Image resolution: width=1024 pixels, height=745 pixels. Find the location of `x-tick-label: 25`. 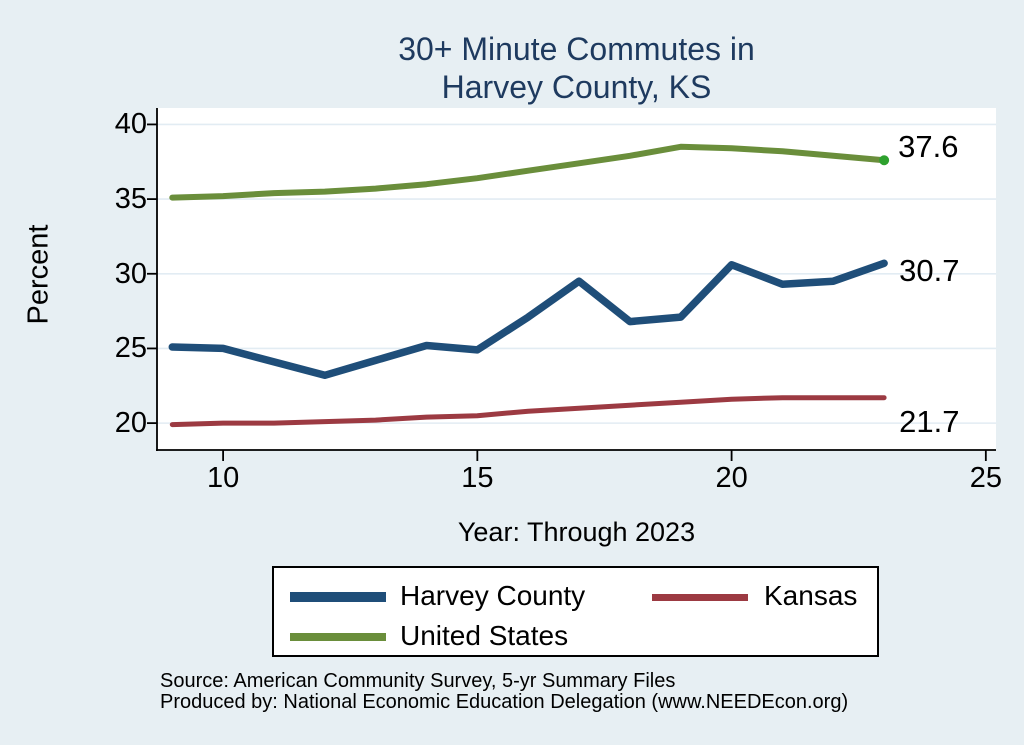

x-tick-label: 25 is located at coordinates (985, 478).